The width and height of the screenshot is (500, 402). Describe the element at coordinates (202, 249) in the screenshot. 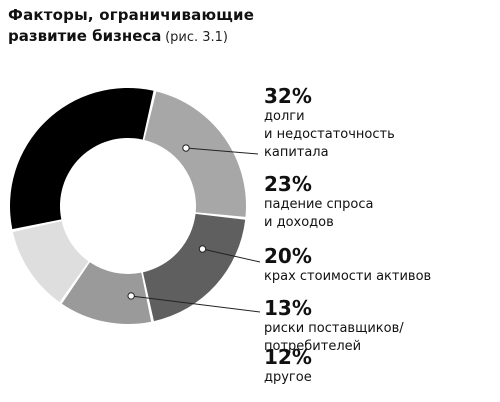

I see `leader-dot-demand` at that location.